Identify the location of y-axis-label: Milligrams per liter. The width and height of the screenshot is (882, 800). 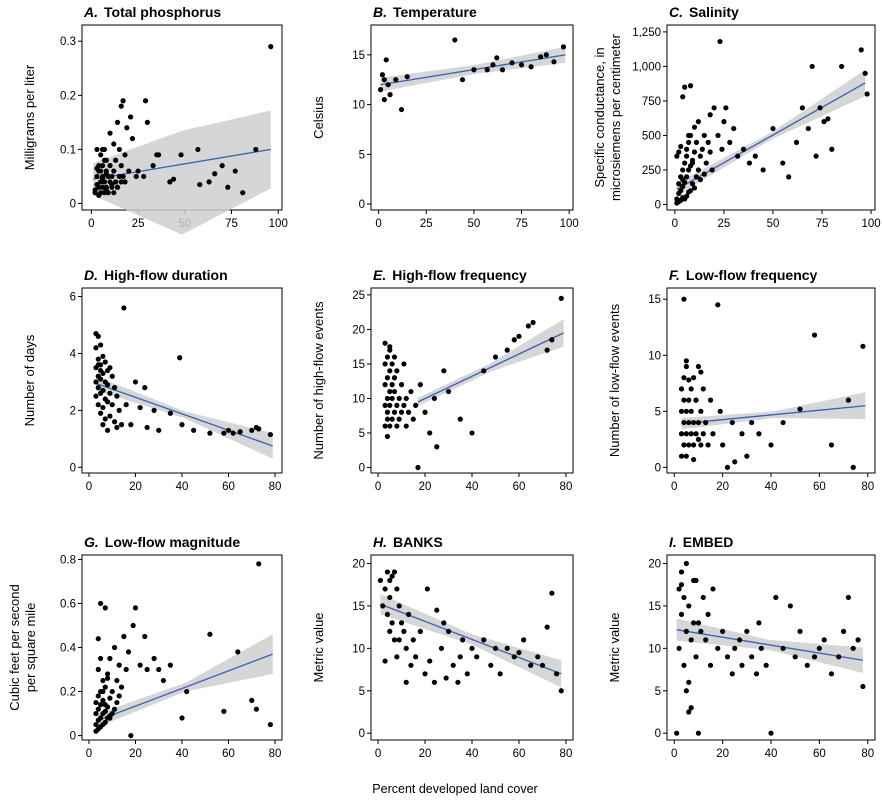
(29, 117).